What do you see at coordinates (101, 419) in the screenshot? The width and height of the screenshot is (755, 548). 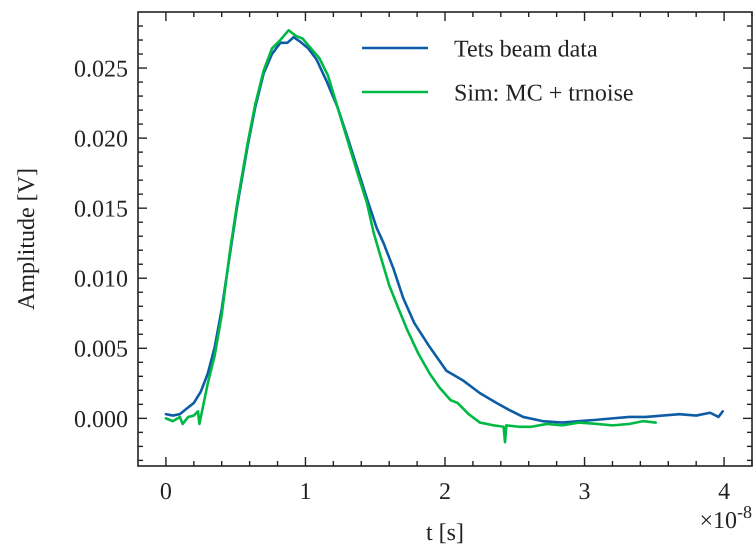 I see `y-tick-label: 0.000` at bounding box center [101, 419].